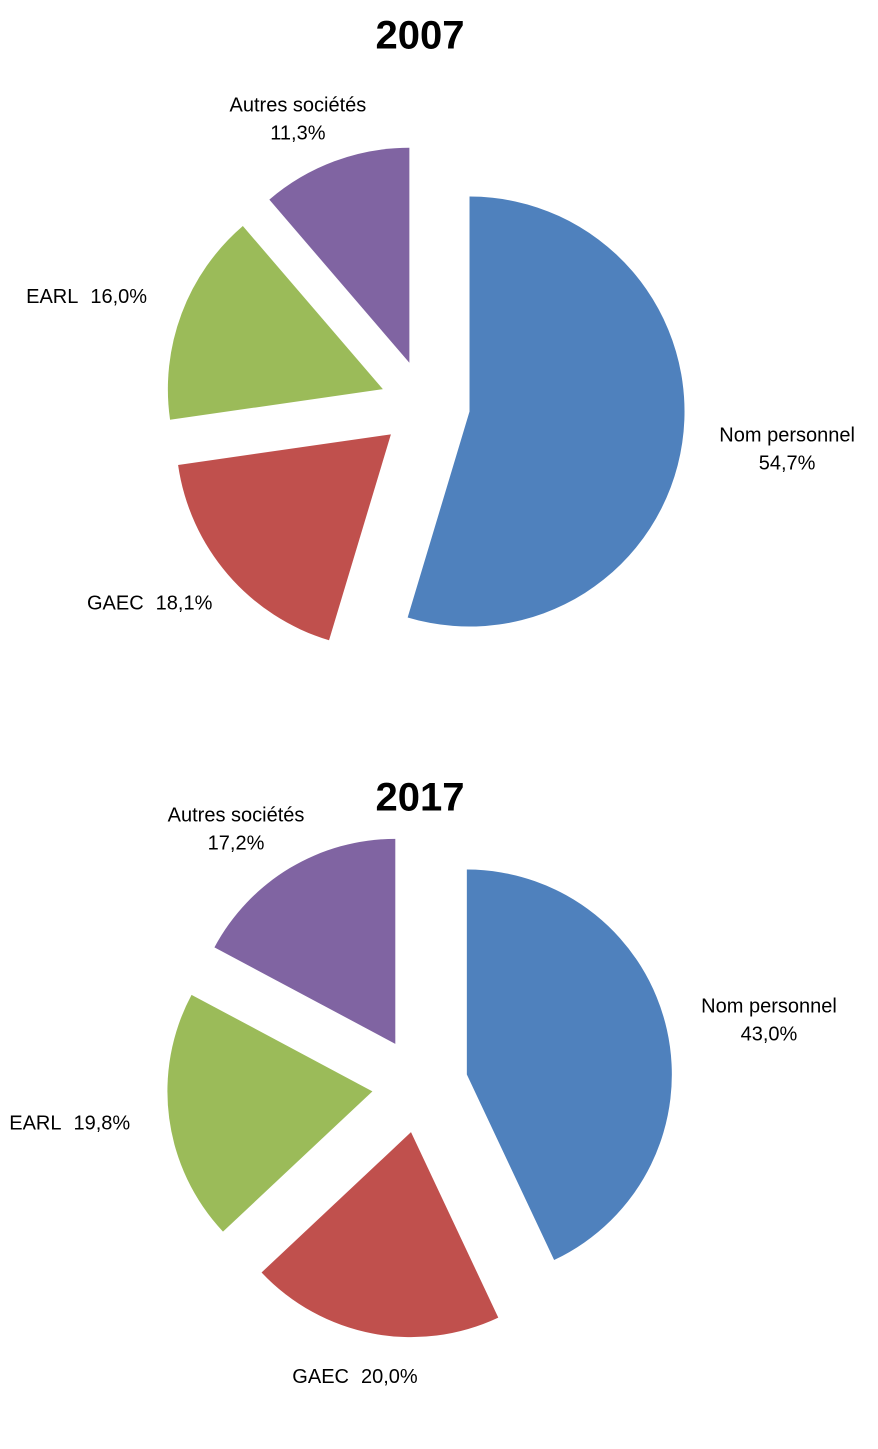  I want to click on slice-value-label: 20,0%, so click(389, 1377).